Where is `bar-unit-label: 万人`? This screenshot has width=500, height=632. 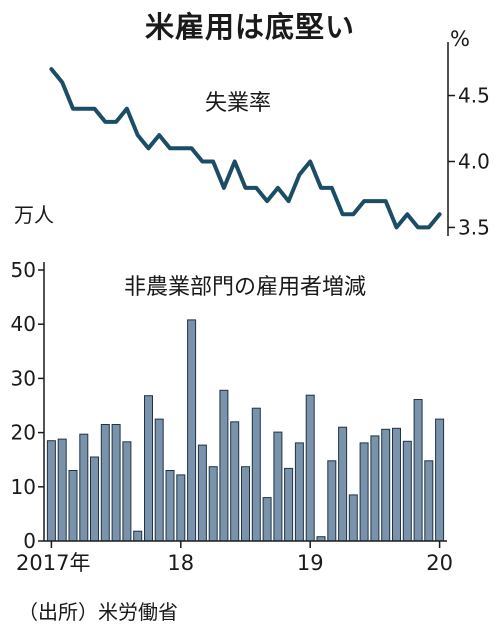 bar-unit-label: 万人 is located at coordinates (34, 215).